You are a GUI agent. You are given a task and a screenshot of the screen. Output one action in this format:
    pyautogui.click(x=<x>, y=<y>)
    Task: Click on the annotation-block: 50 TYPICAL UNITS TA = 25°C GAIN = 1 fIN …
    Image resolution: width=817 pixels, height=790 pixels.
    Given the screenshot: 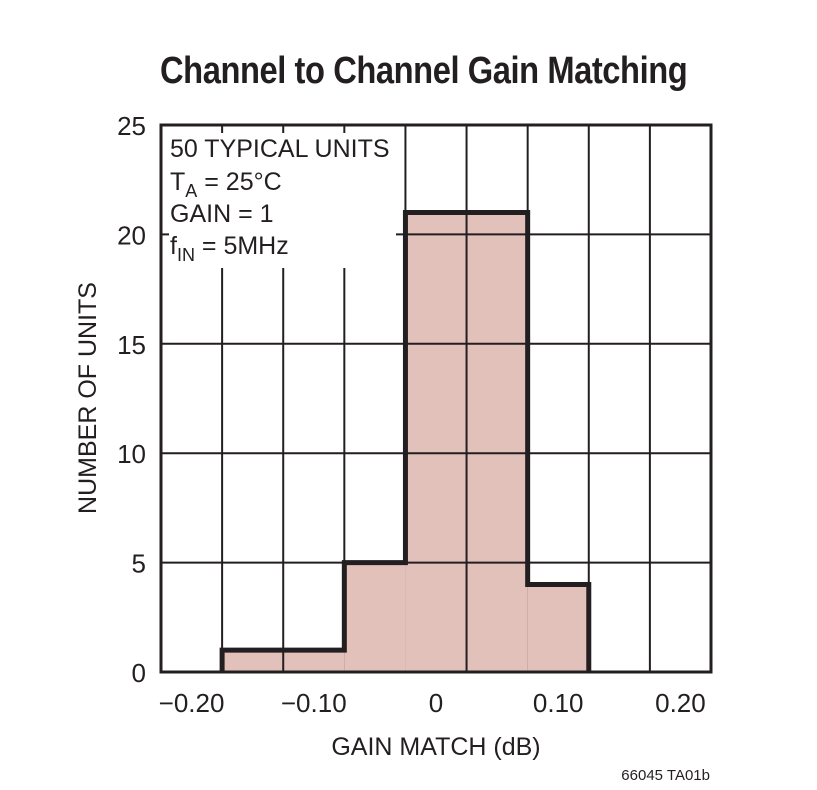 What is the action you would take?
    pyautogui.click(x=280, y=200)
    